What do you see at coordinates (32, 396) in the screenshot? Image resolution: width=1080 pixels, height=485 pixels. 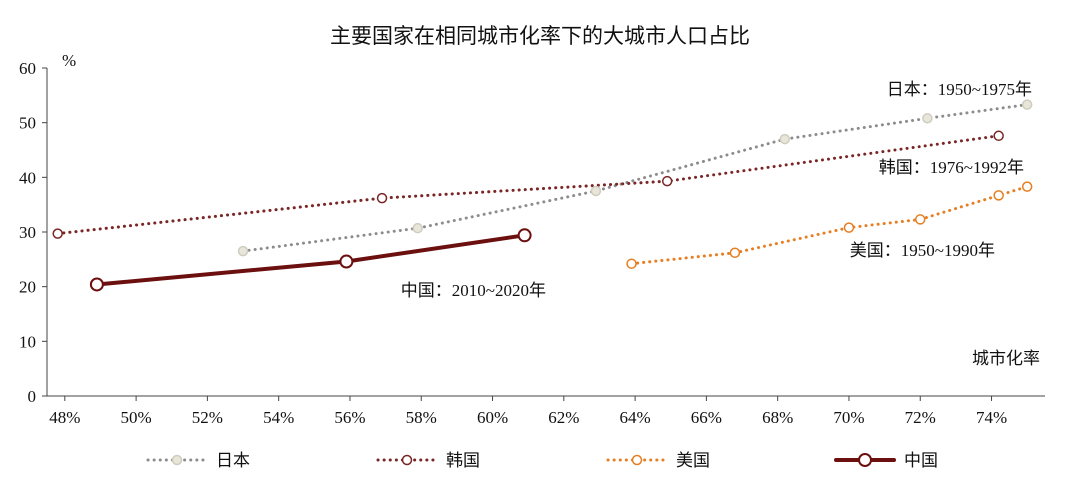 I see `y-tick-label: 0` at bounding box center [32, 396].